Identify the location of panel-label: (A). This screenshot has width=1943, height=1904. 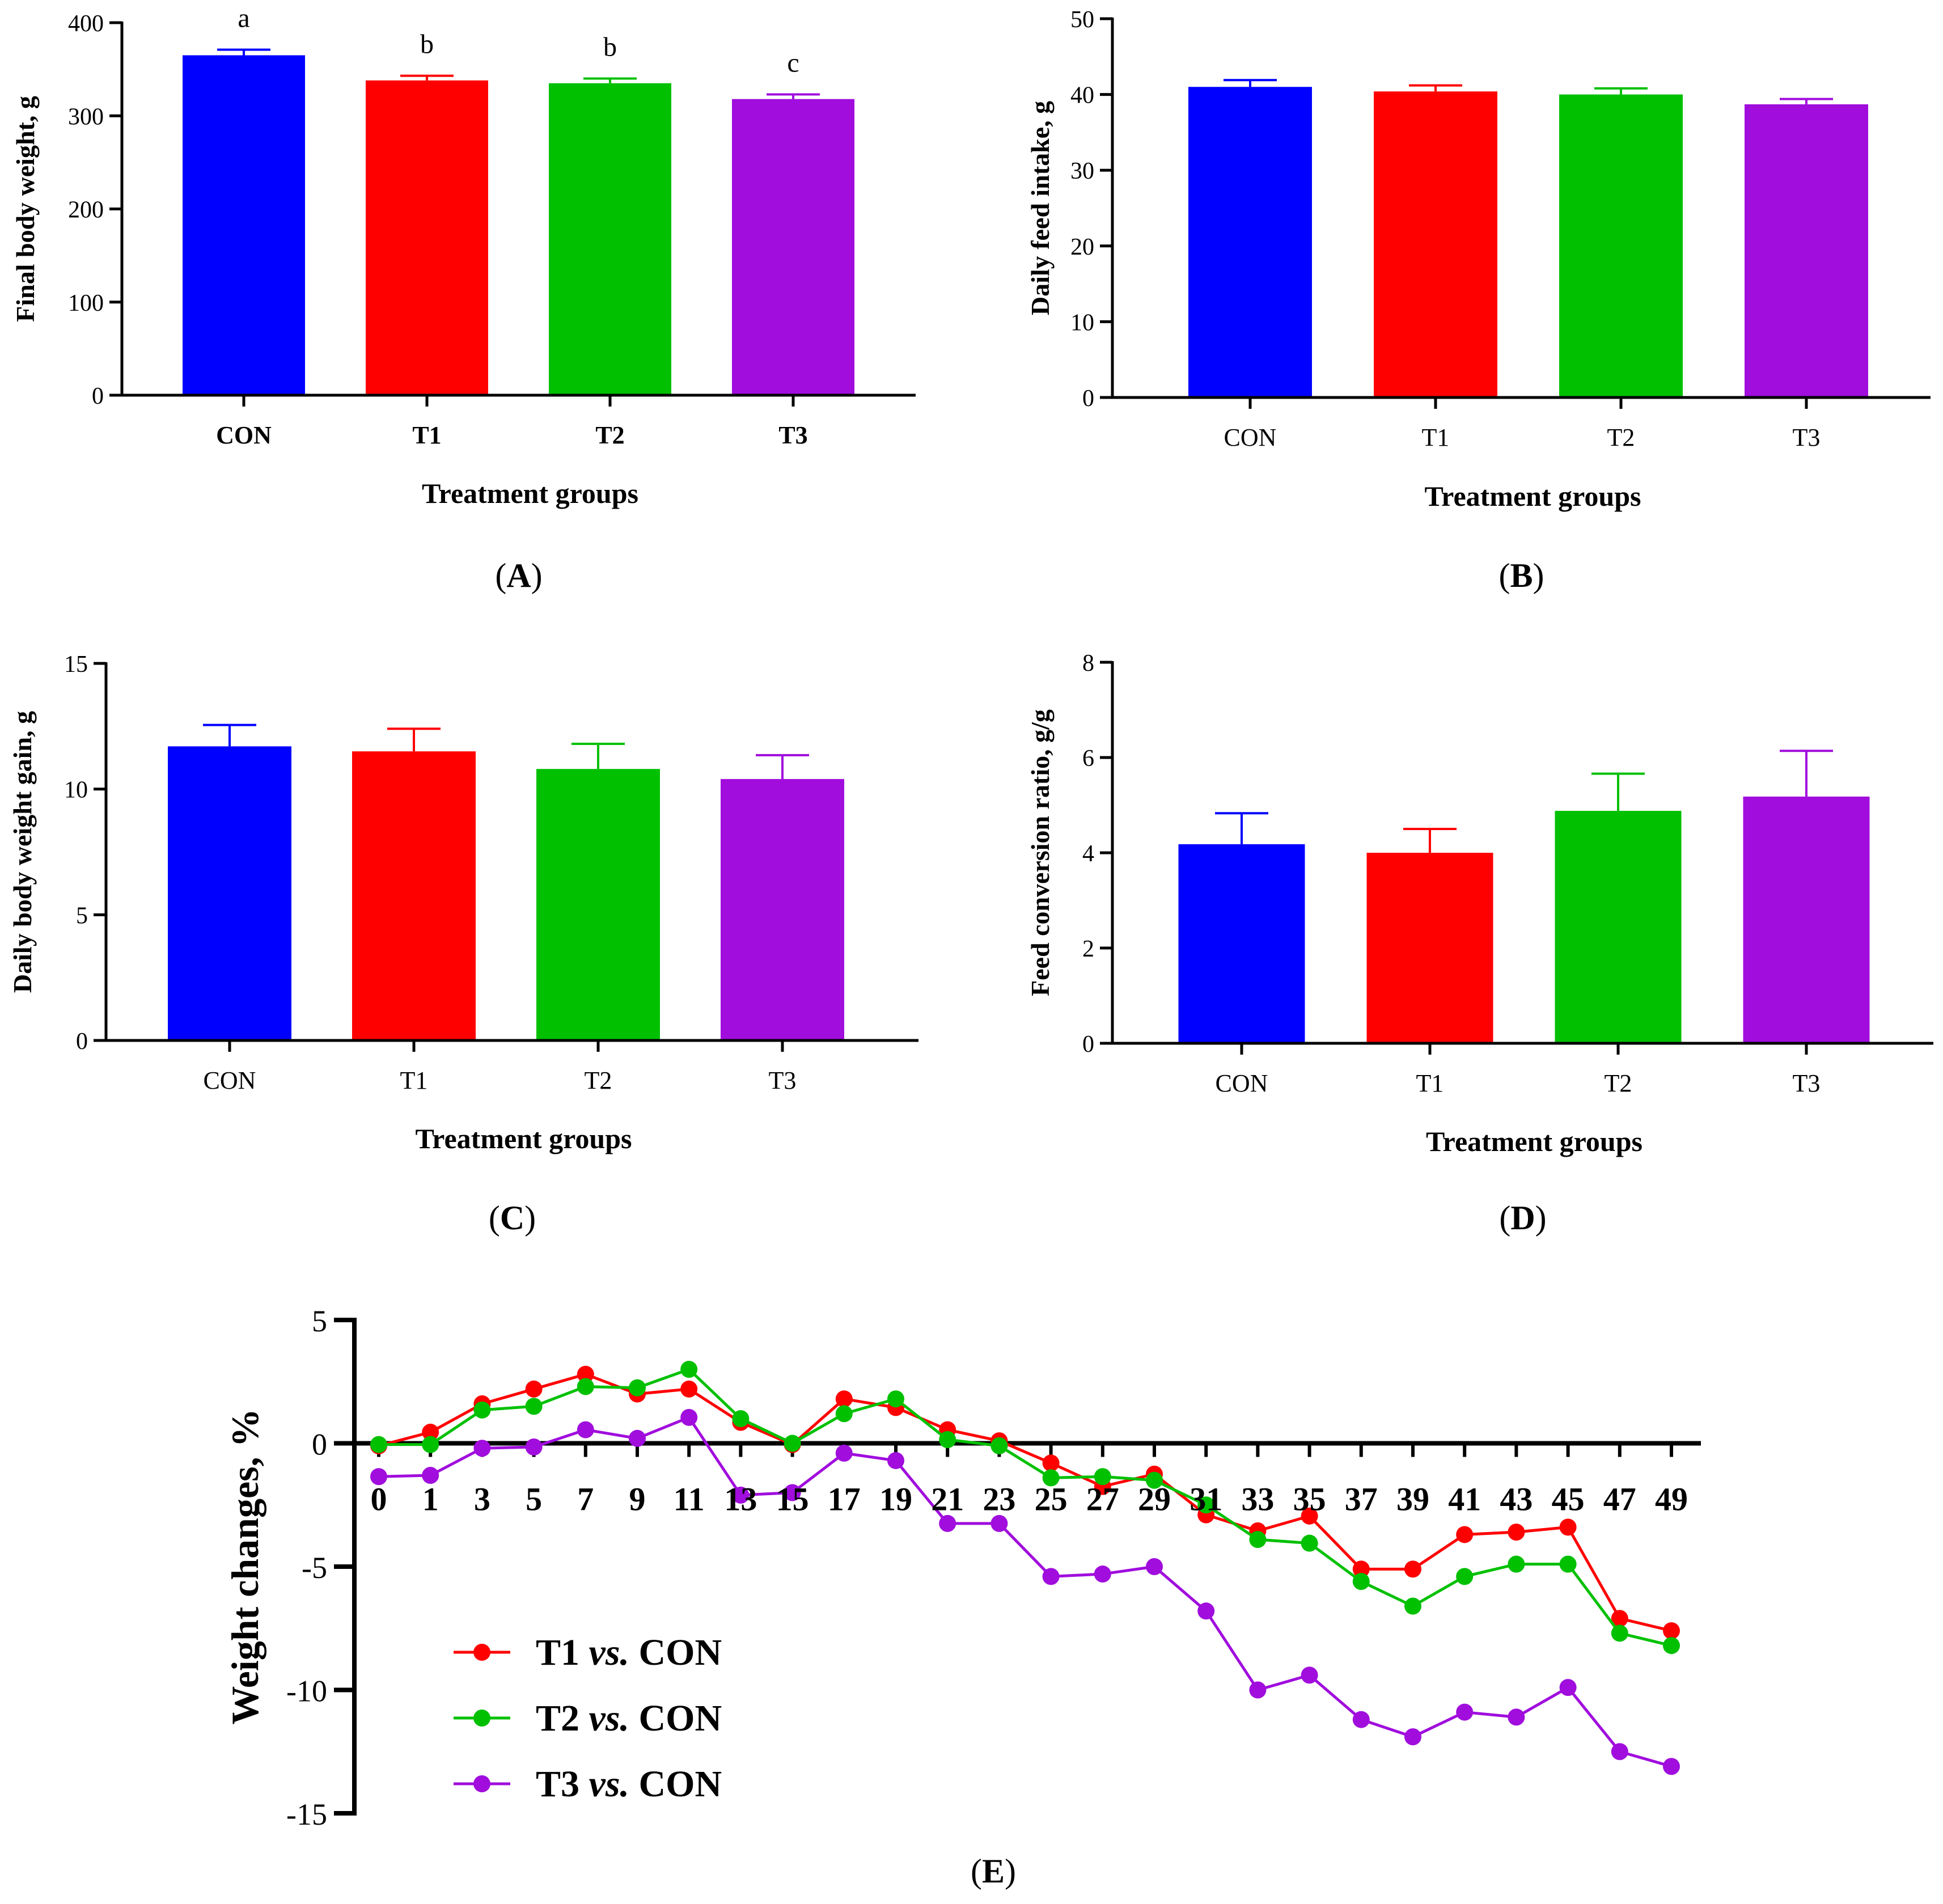
(518, 575).